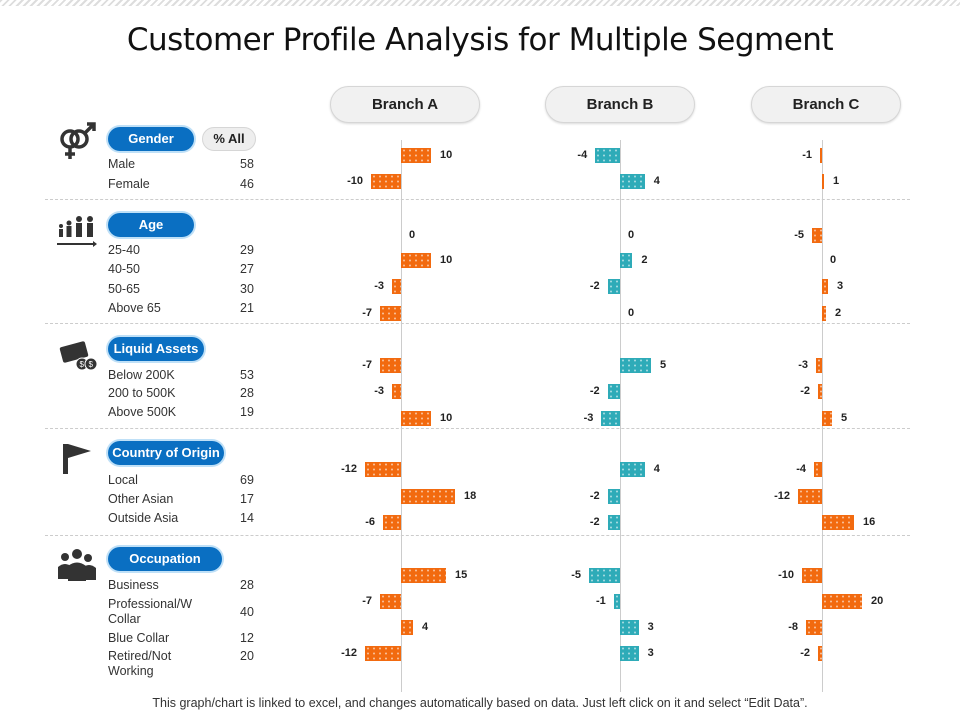 Image resolution: width=960 pixels, height=720 pixels. Describe the element at coordinates (793, 627) in the screenshot. I see `bar-value-label: -8` at that location.